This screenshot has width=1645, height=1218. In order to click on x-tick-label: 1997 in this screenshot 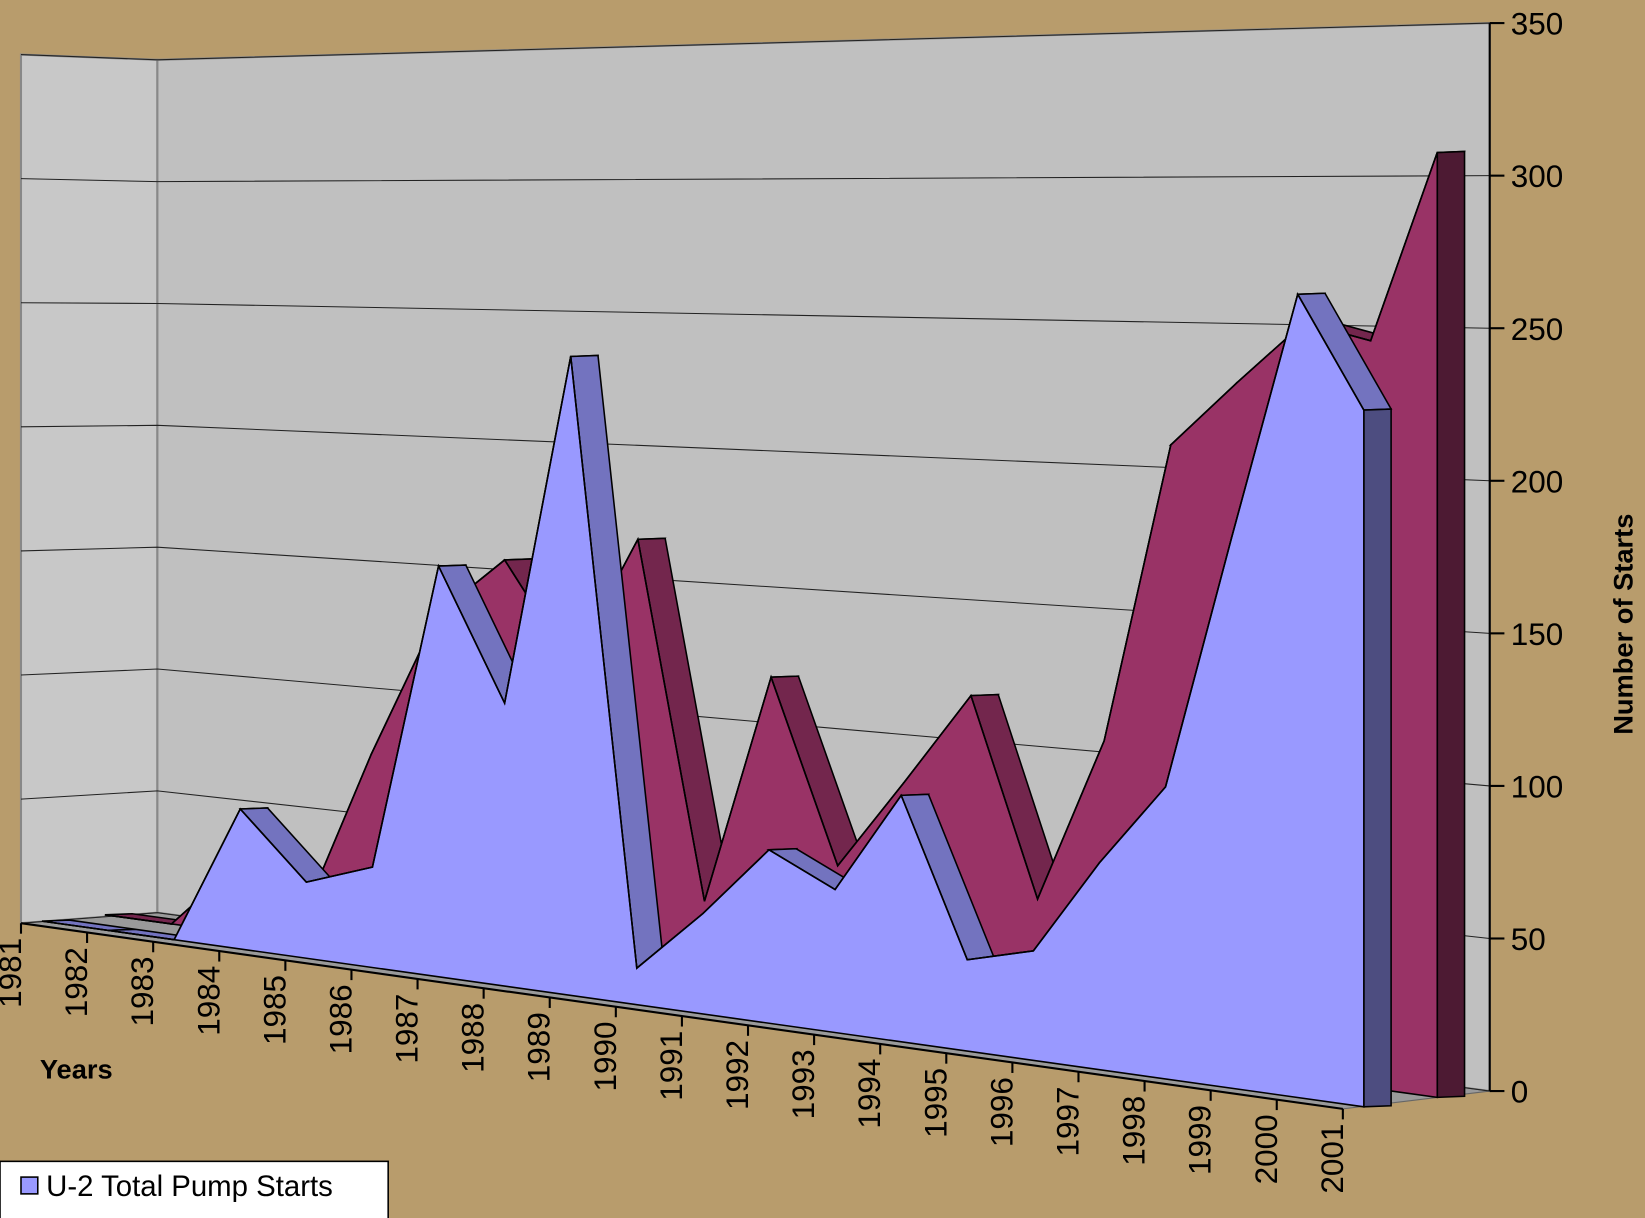, I will do `click(1067, 1121)`.